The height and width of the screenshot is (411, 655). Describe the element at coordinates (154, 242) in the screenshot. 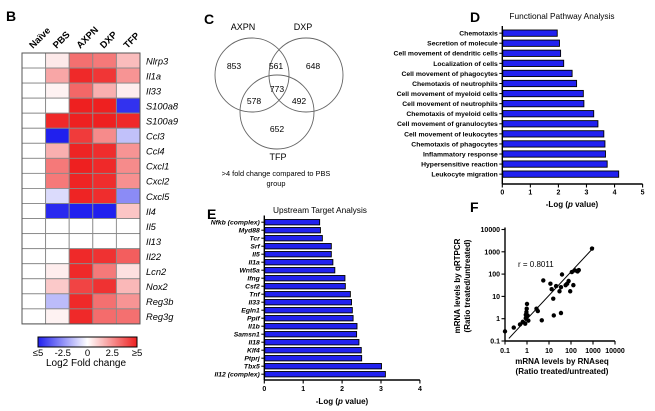

I see `heatmap-gene-label: Il13` at that location.